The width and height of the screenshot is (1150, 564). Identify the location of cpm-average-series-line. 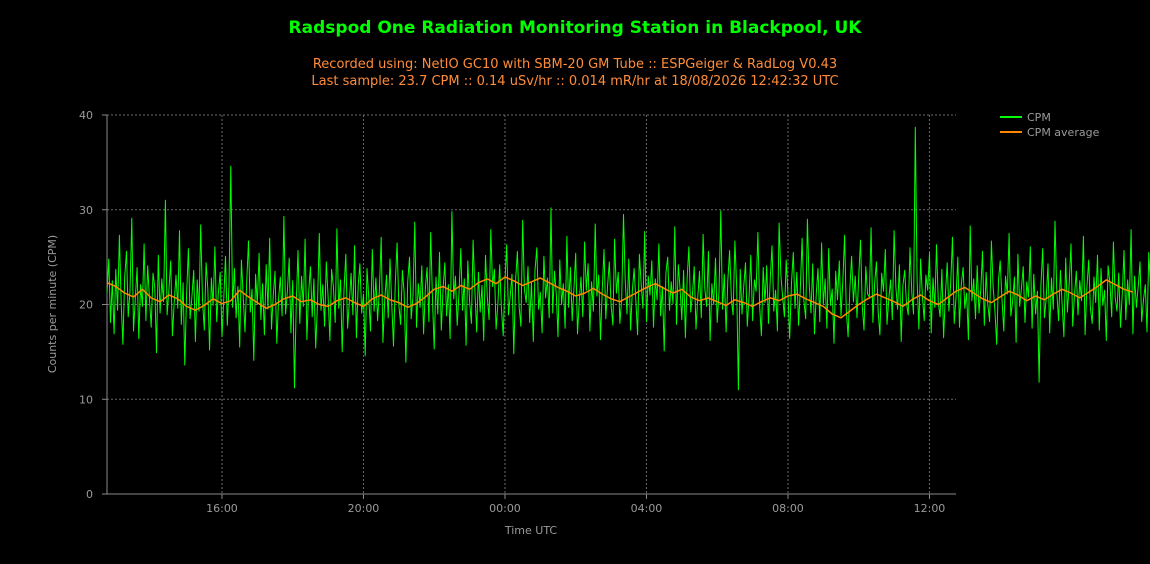
(620, 297).